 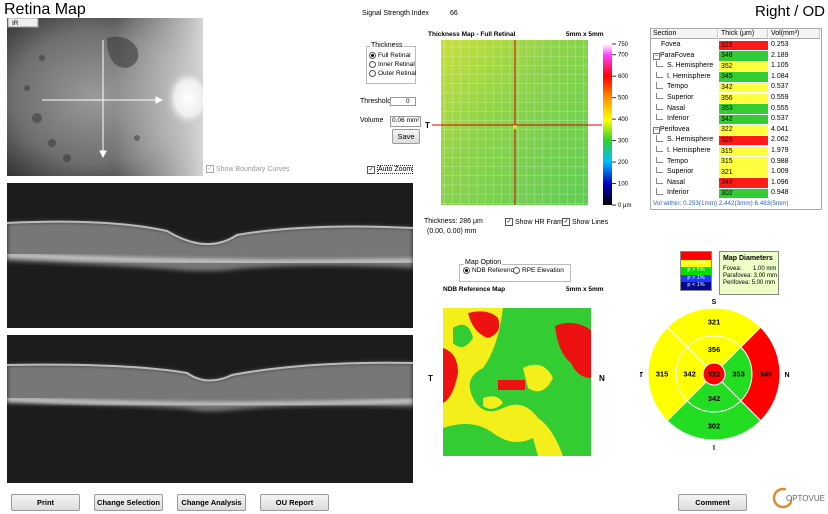 I want to click on vol-cell: 1.105, so click(x=780, y=66).